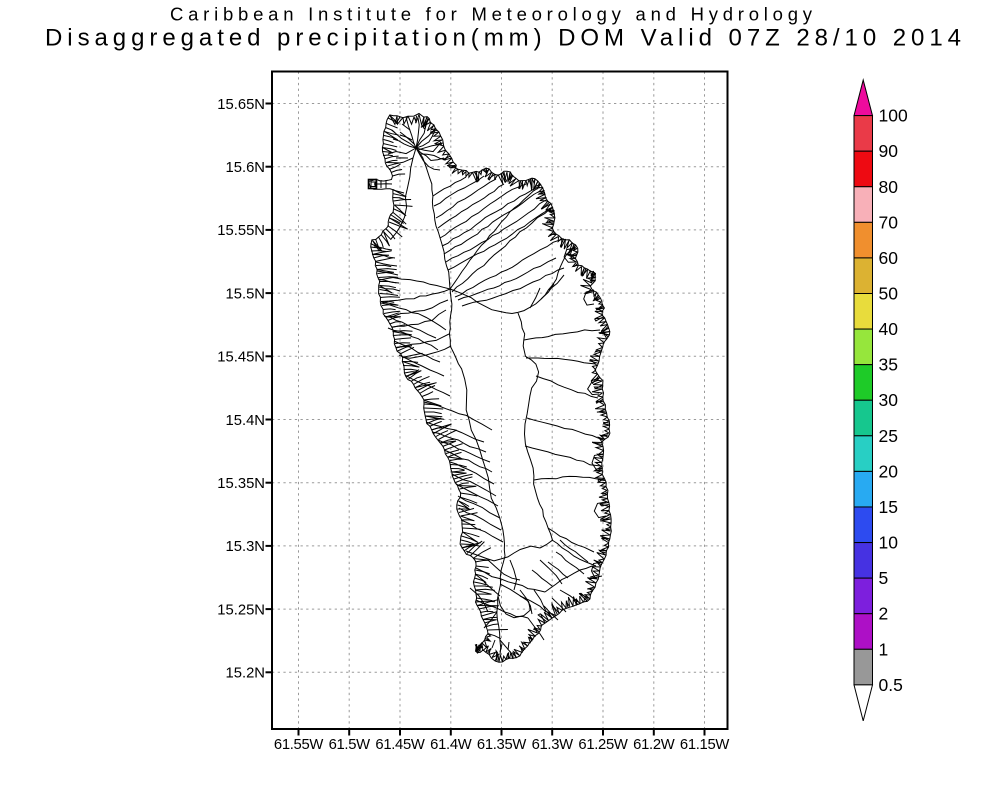  Describe the element at coordinates (889, 151) in the screenshot. I see `svg-text: 90` at that location.